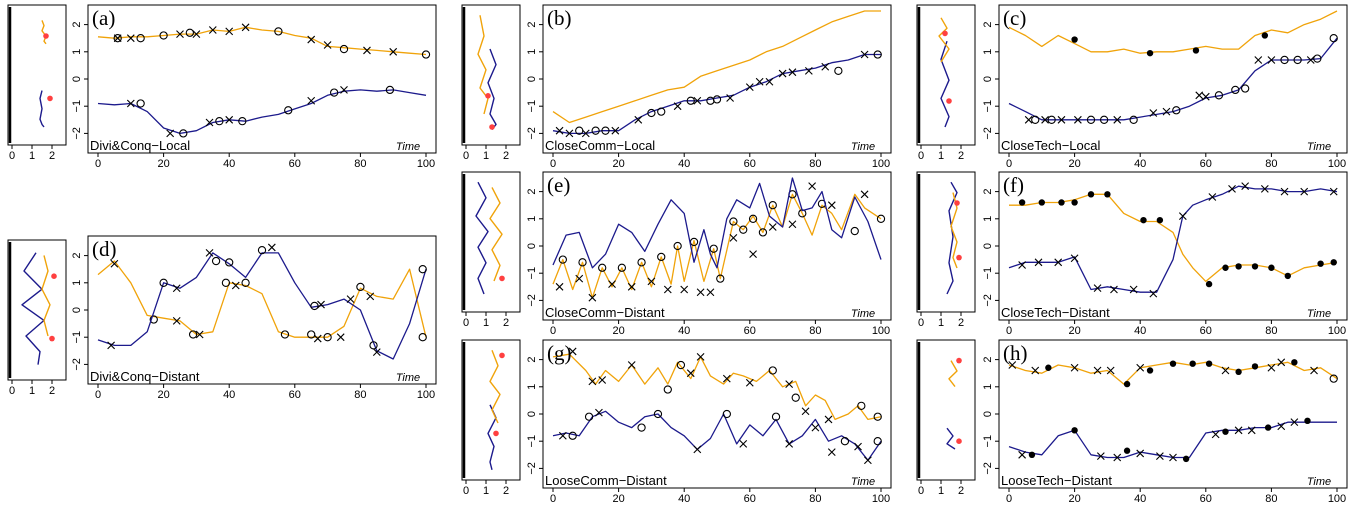  Describe the element at coordinates (1056, 480) in the screenshot. I see `condition-name: LooseTech−Distant` at that location.